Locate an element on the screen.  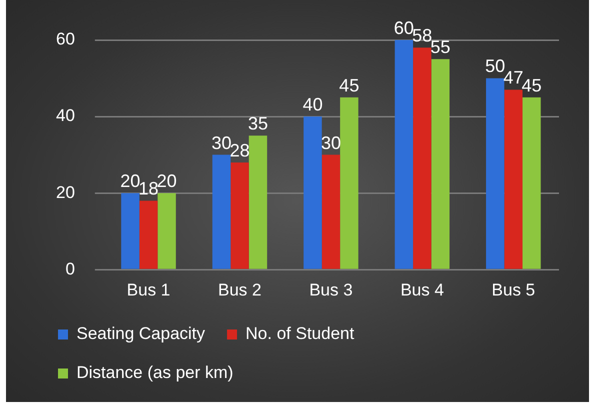
x-tick-label: Bus 2 is located at coordinates (240, 290).